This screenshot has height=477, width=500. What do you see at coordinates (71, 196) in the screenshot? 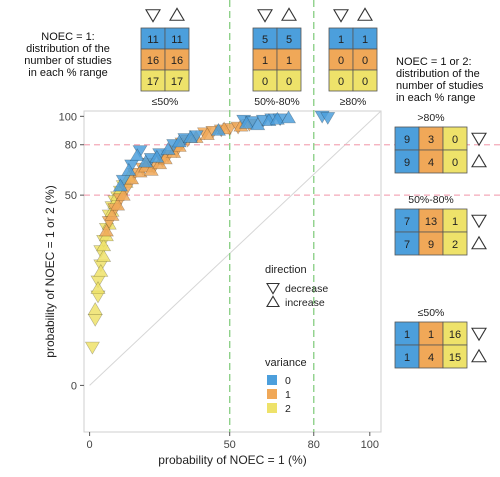
I see `y-tick-label-50: 50` at bounding box center [71, 196].